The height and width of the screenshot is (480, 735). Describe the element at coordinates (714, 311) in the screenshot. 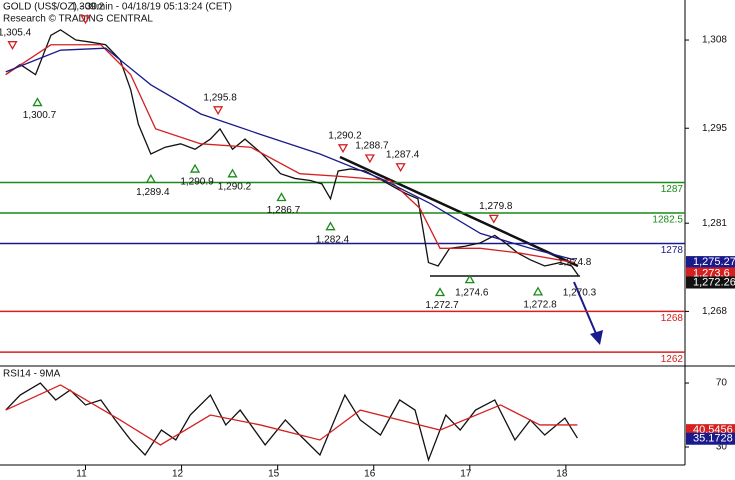

I see `y-tick-label: 1,268` at that location.